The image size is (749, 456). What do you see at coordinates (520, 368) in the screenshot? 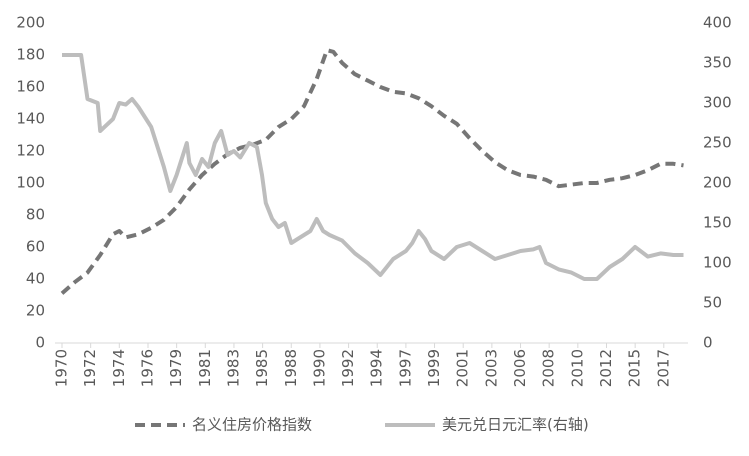
I see `x-tick-label: 2006` at bounding box center [520, 368].